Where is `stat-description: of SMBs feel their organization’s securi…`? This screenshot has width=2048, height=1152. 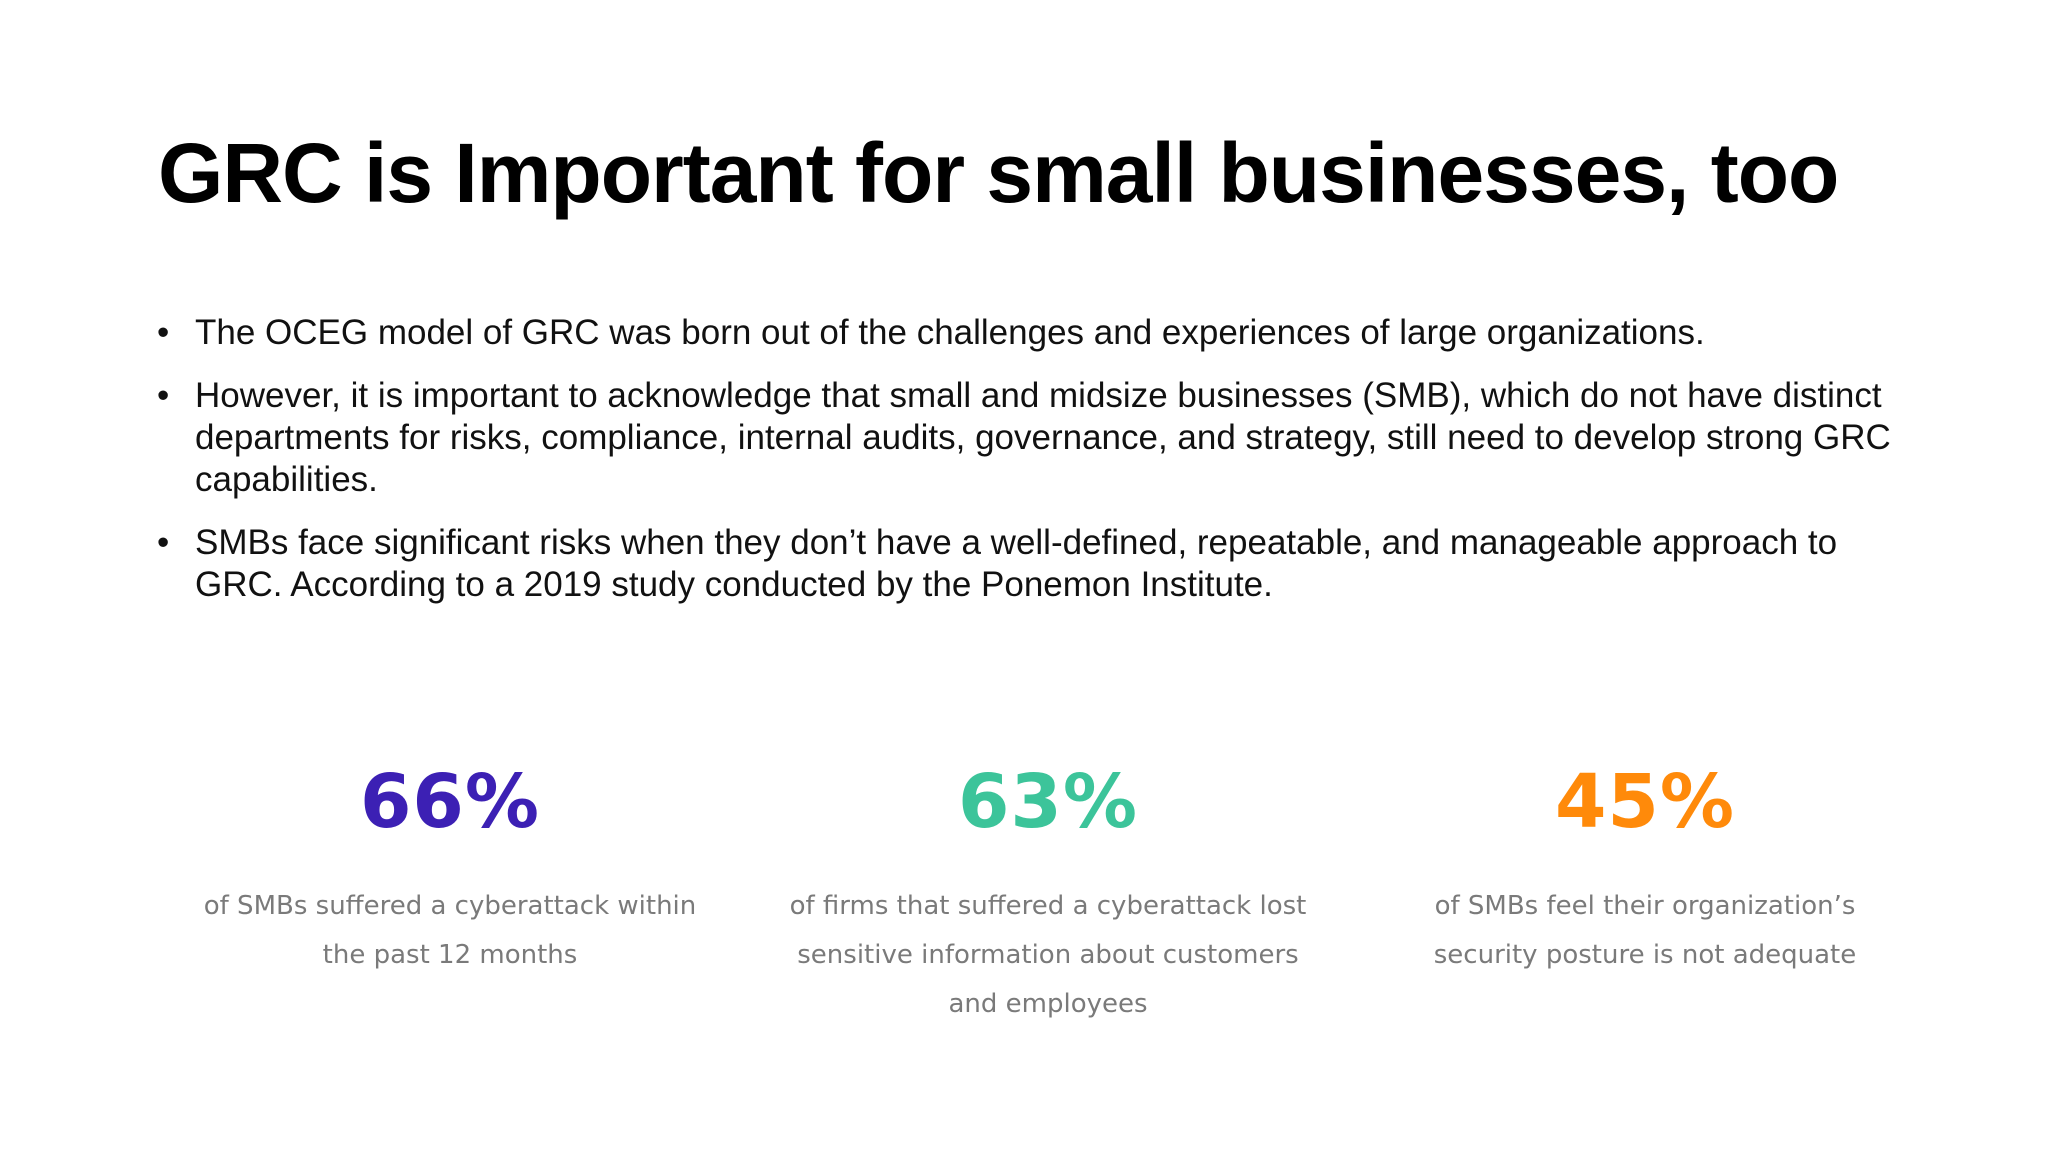
stat-description: of SMBs feel their organization’s securi… is located at coordinates (1645, 930).